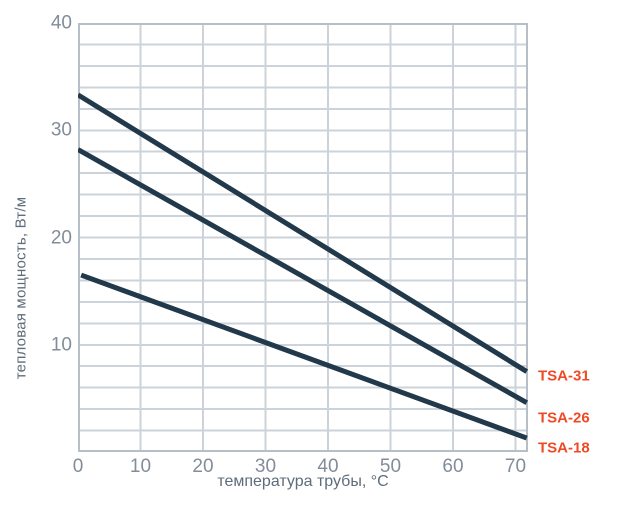 The width and height of the screenshot is (620, 519). I want to click on y-tick-label-40: 40, so click(61, 23).